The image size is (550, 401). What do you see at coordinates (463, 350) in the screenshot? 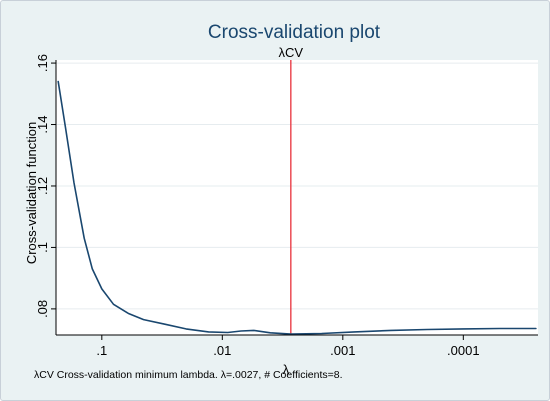
I see `x-tick-label: .0001` at bounding box center [463, 350].